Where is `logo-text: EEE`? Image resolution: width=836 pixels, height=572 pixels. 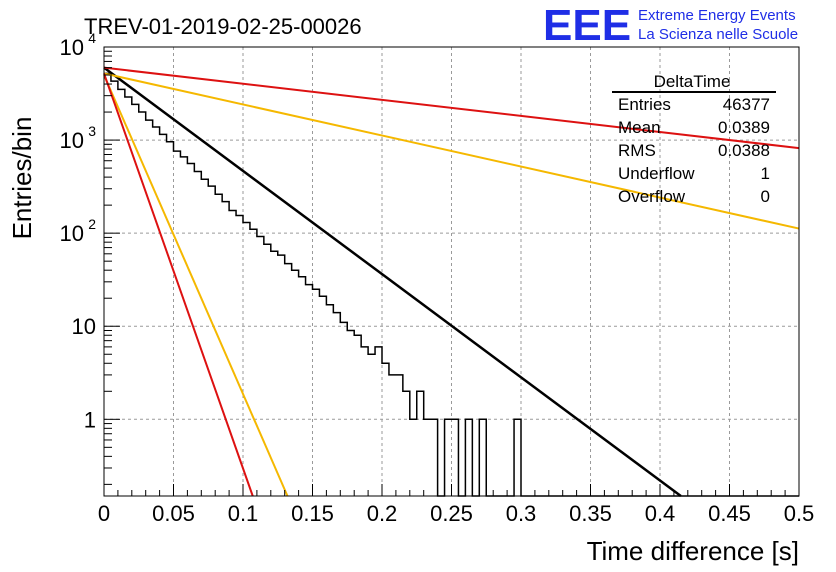
logo-text: EEE is located at coordinates (587, 25).